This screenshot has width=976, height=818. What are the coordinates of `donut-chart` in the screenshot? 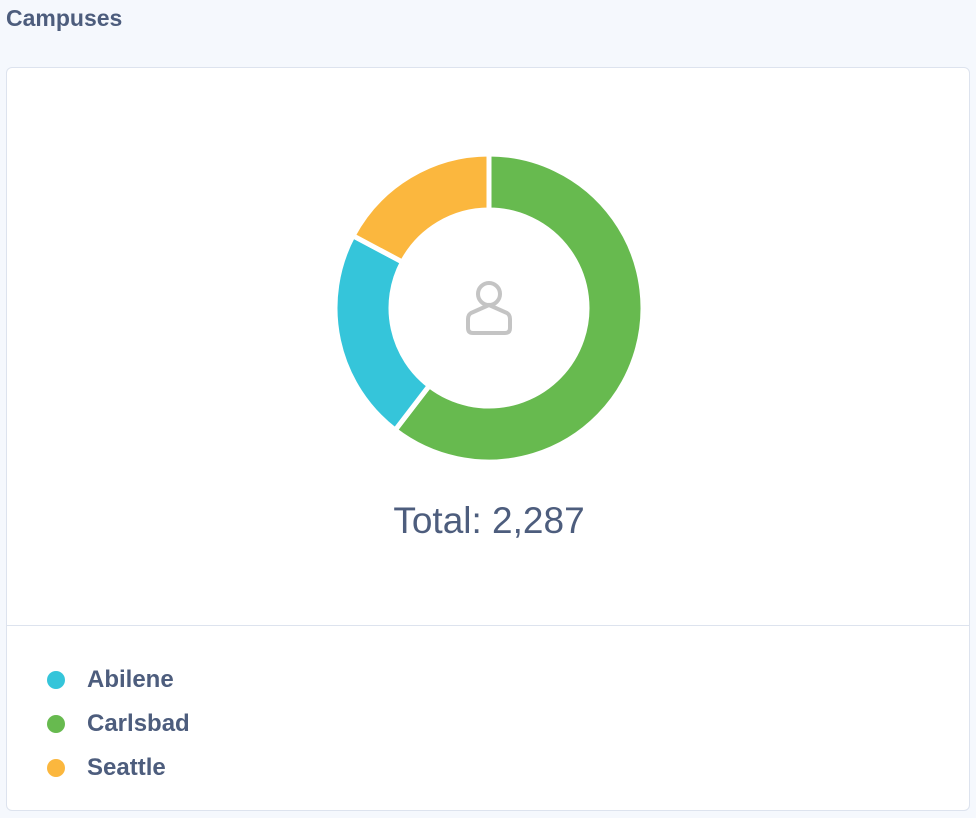 It's located at (489, 308).